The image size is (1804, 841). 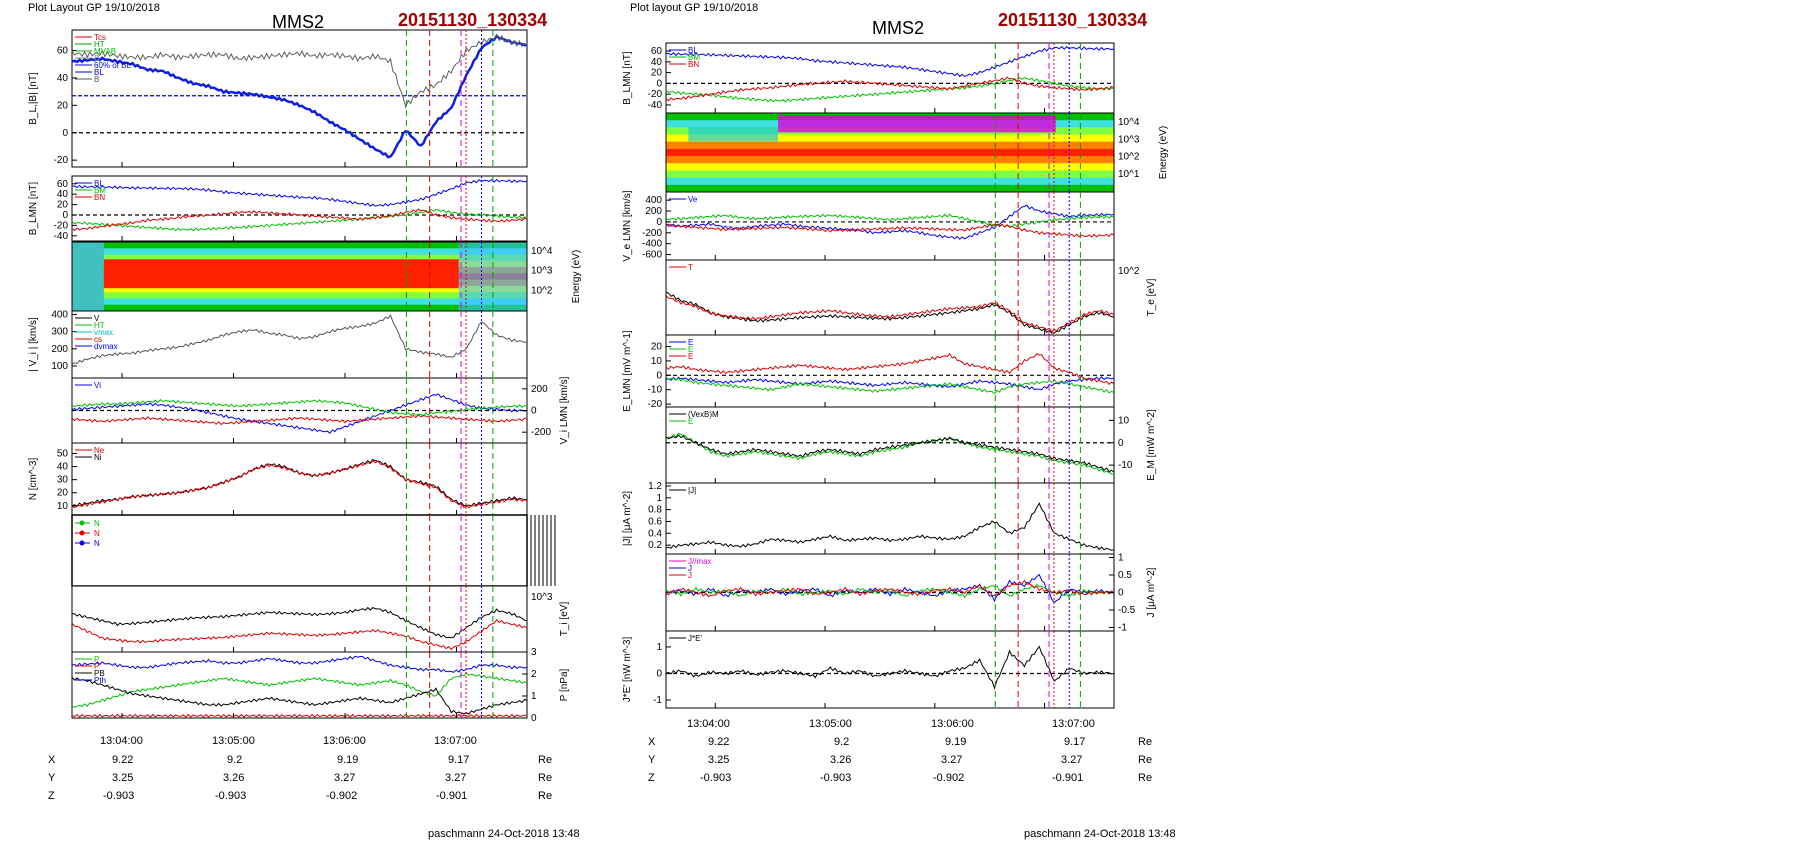 What do you see at coordinates (63, 184) in the screenshot?
I see `y-tick-label: 60` at bounding box center [63, 184].